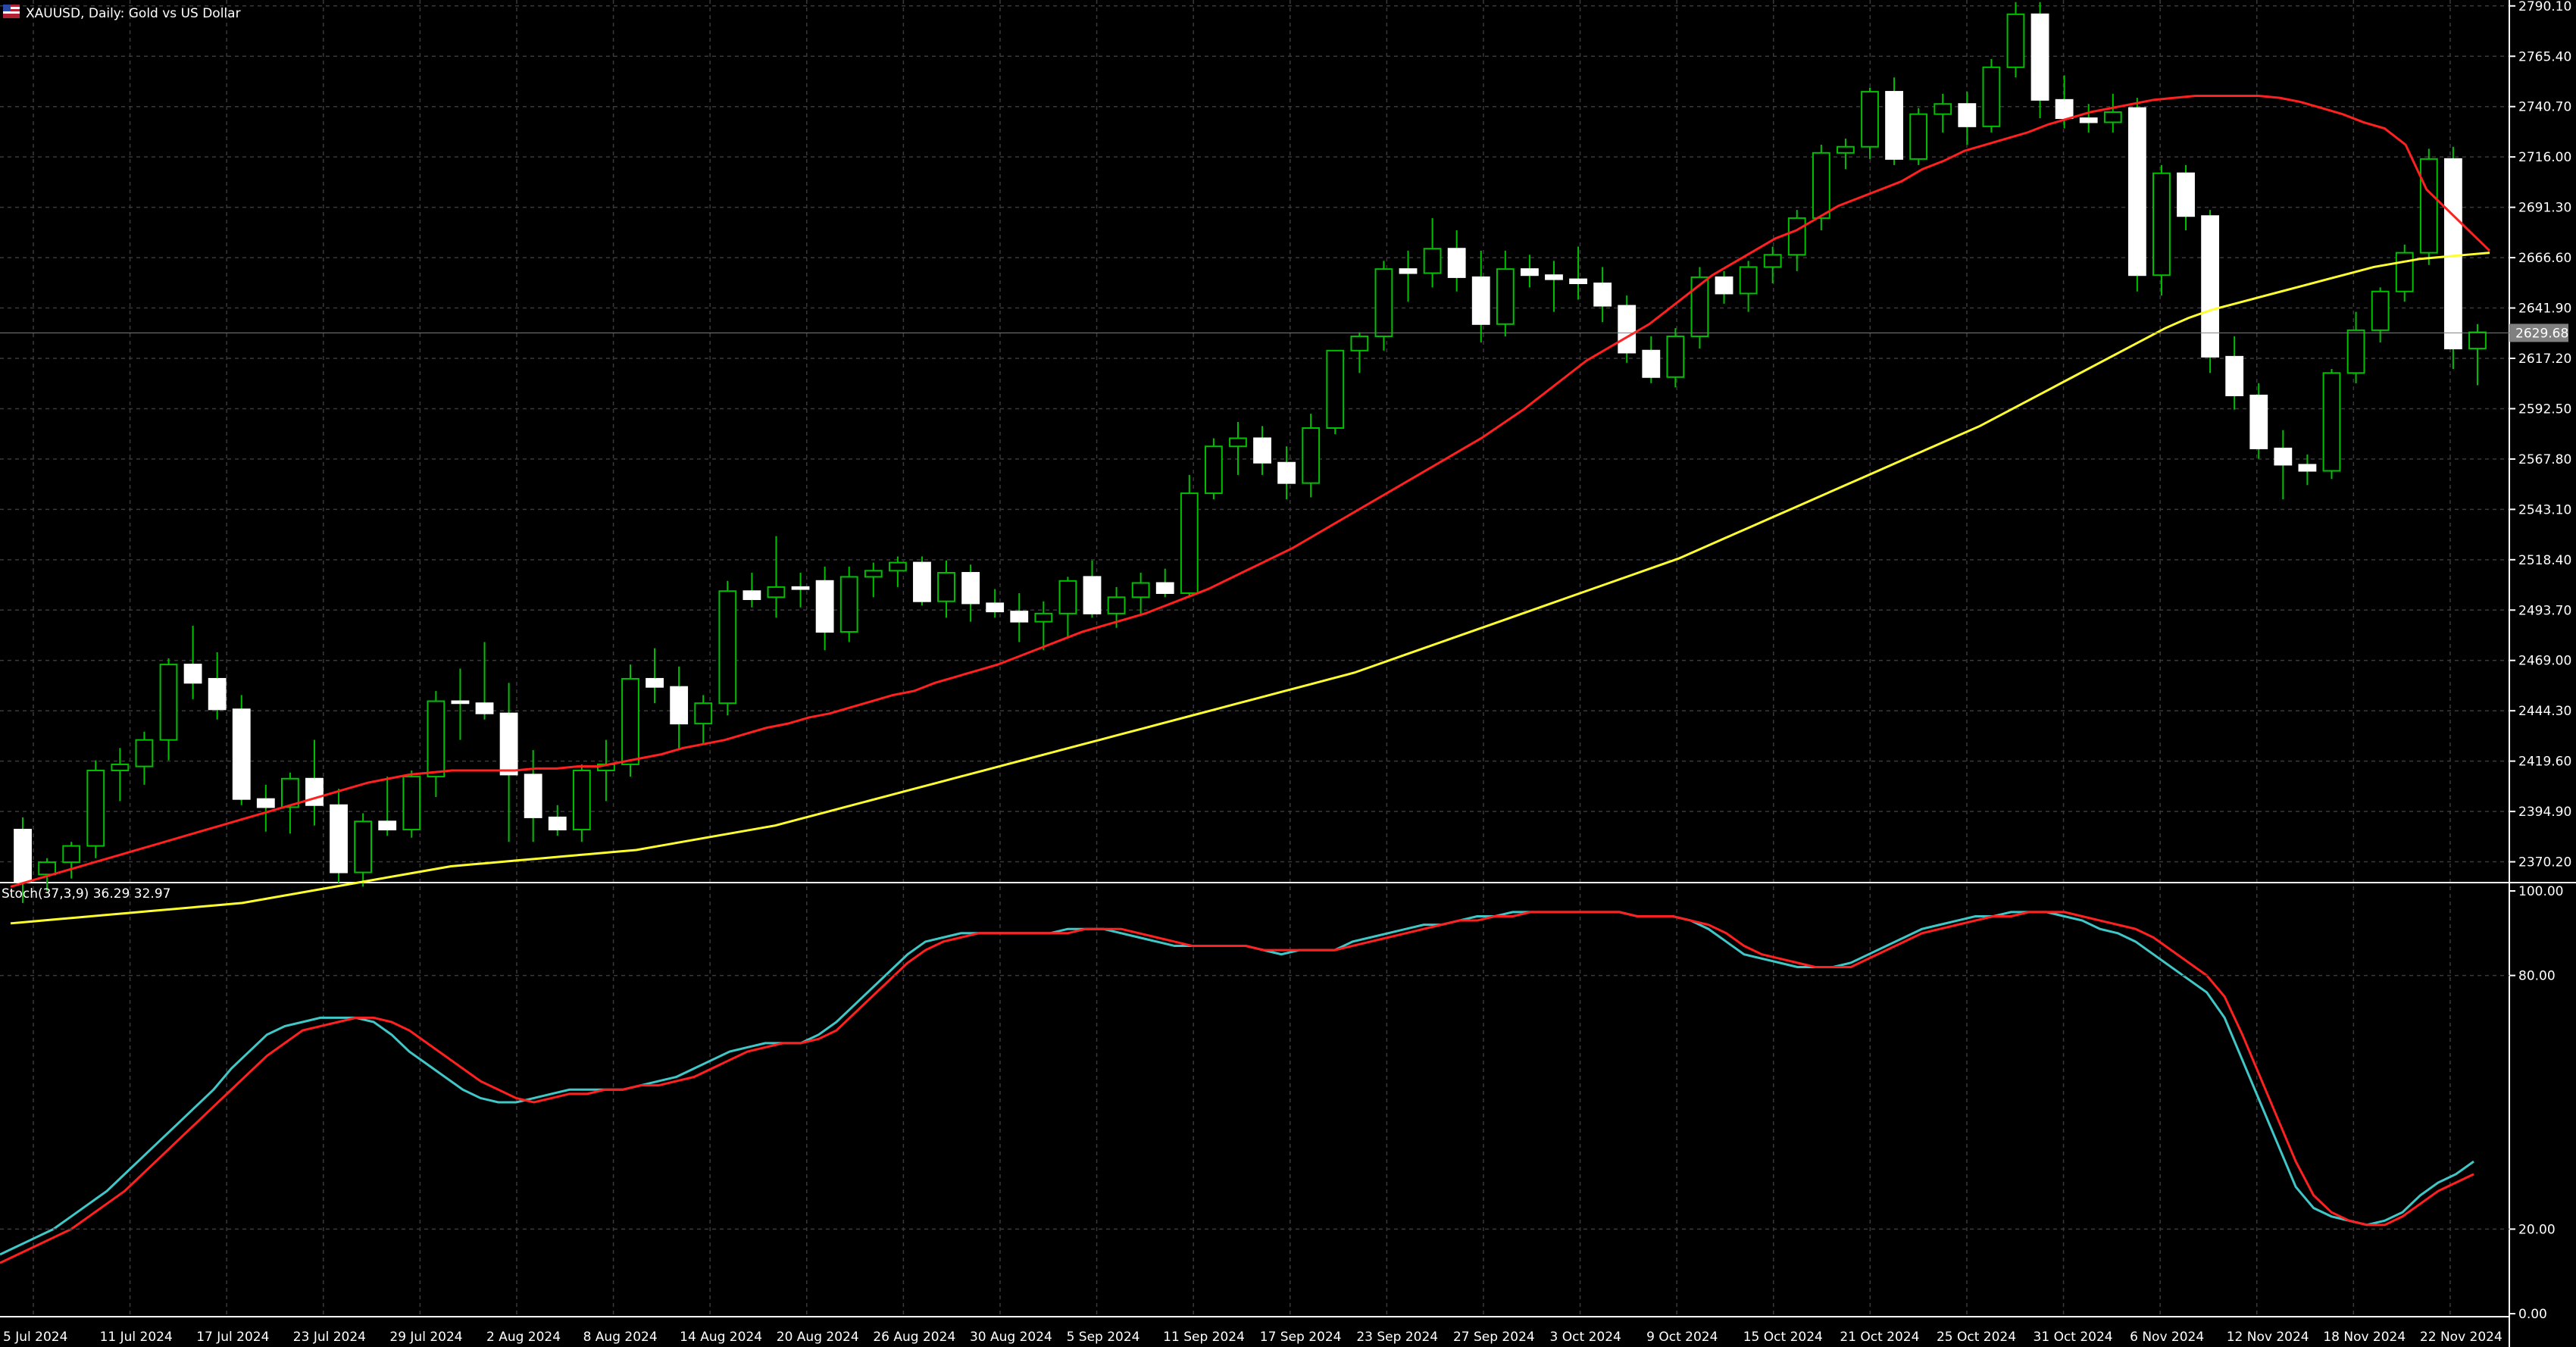 This screenshot has height=1347, width=2576. Describe the element at coordinates (2544, 661) in the screenshot. I see `price-tick-label: 2469.00` at that location.